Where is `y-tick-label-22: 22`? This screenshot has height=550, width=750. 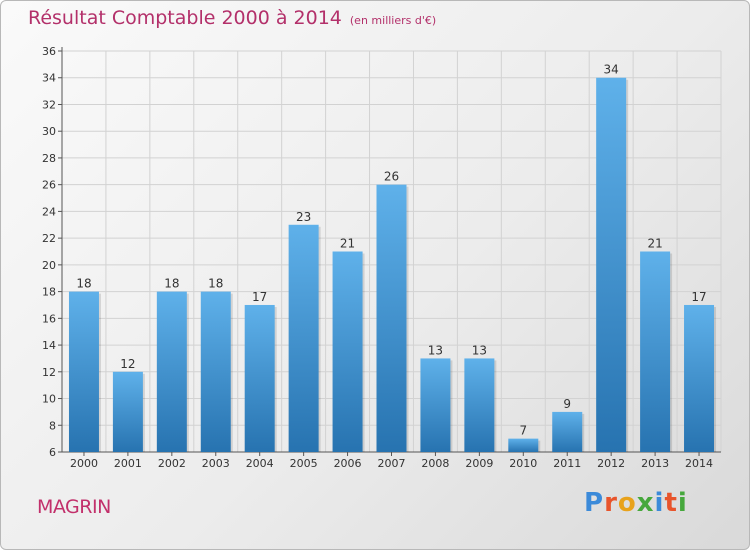
y-tick-label-22: 22 is located at coordinates (49, 238).